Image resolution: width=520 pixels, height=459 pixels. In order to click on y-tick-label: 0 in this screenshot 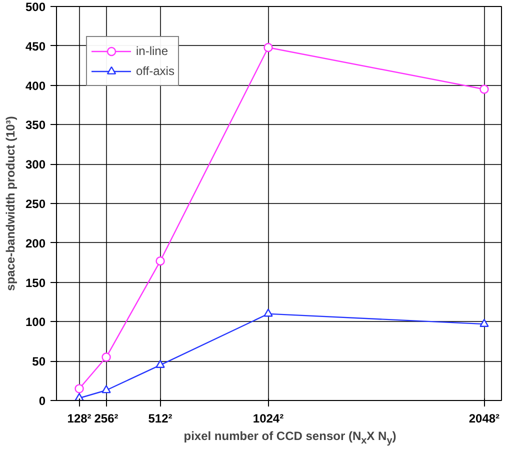, I will do `click(42, 401)`.